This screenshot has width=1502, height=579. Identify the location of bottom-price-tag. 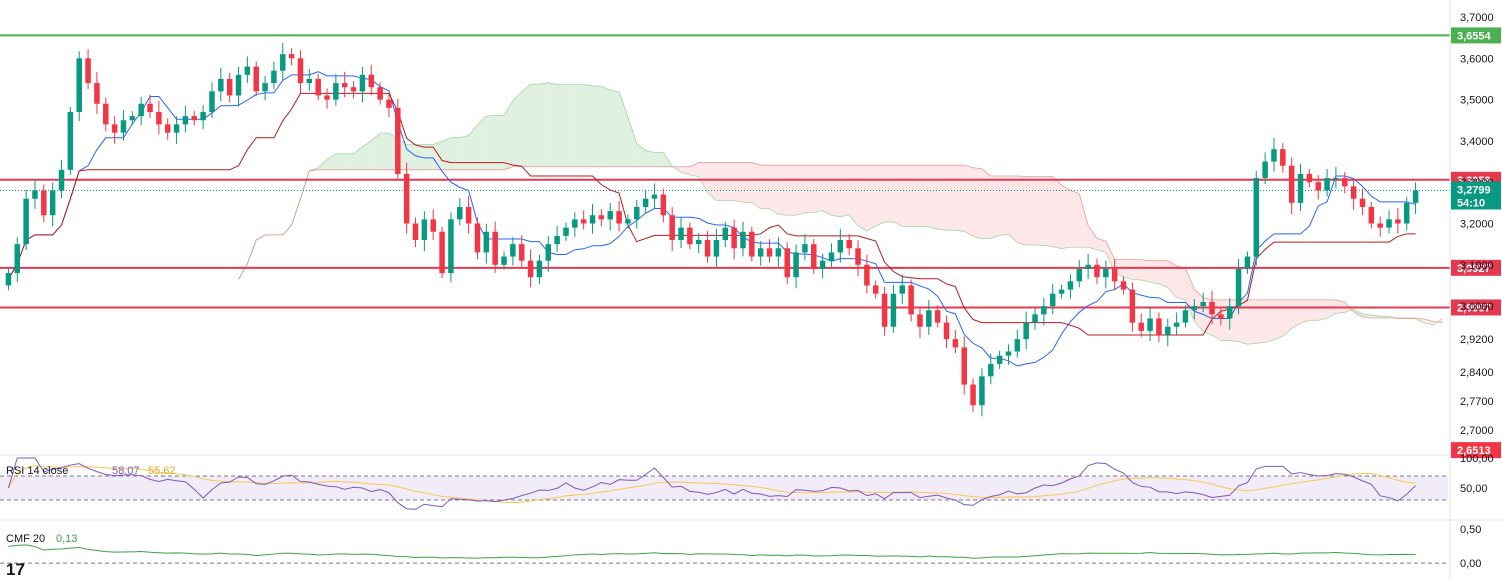
(1476, 450).